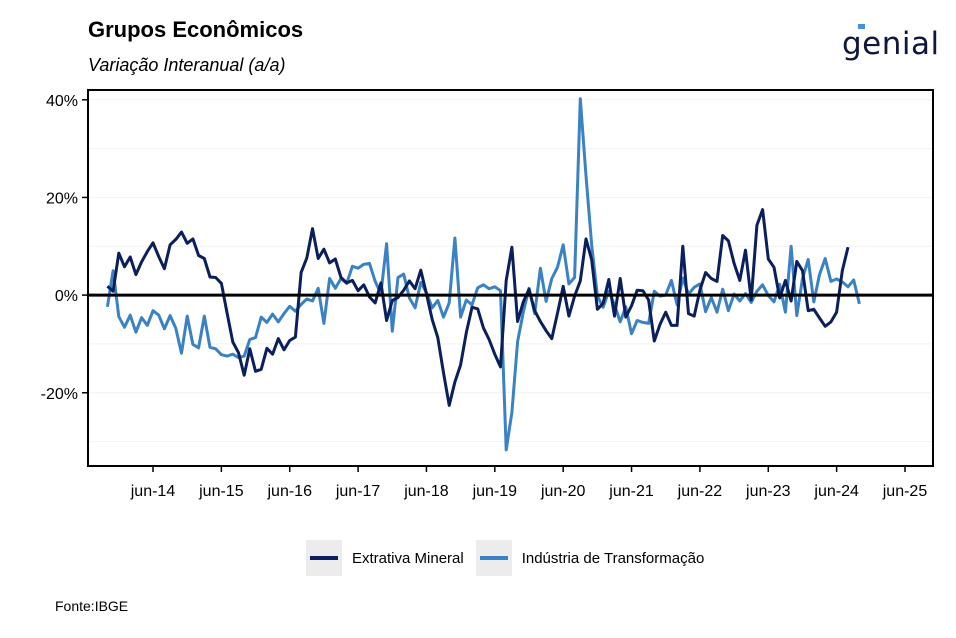 Image resolution: width=956 pixels, height=638 pixels. Describe the element at coordinates (700, 491) in the screenshot. I see `x-tick-label: jun-22` at that location.